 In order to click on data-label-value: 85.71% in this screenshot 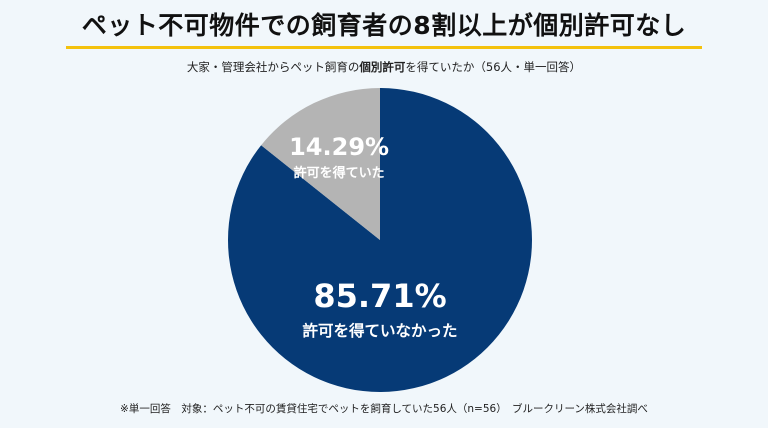, I will do `click(379, 296)`.